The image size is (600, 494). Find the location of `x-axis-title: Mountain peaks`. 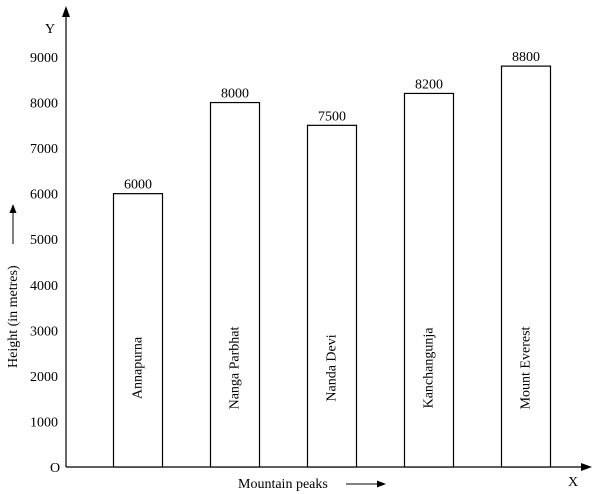

x-axis-title: Mountain peaks is located at coordinates (283, 484).